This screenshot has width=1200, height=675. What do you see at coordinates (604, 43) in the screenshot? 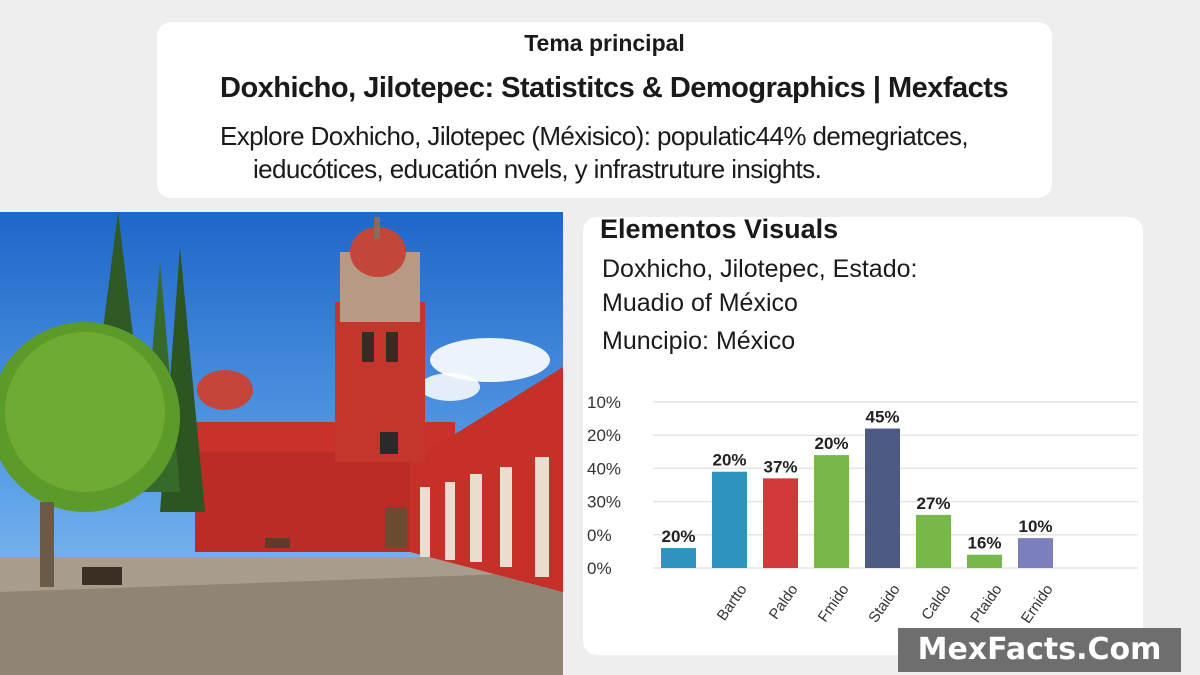
I see `eyebrow-label: Tema principal` at bounding box center [604, 43].